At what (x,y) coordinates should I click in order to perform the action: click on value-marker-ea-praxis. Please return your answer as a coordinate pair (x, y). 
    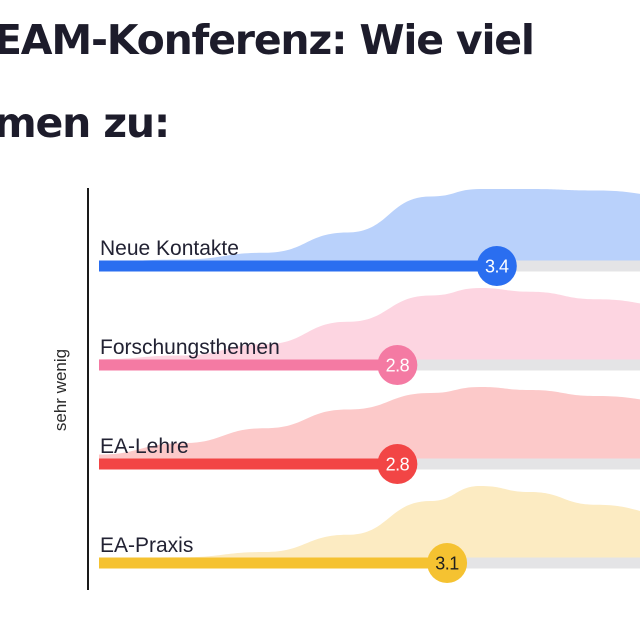
    Looking at the image, I should click on (447, 563).